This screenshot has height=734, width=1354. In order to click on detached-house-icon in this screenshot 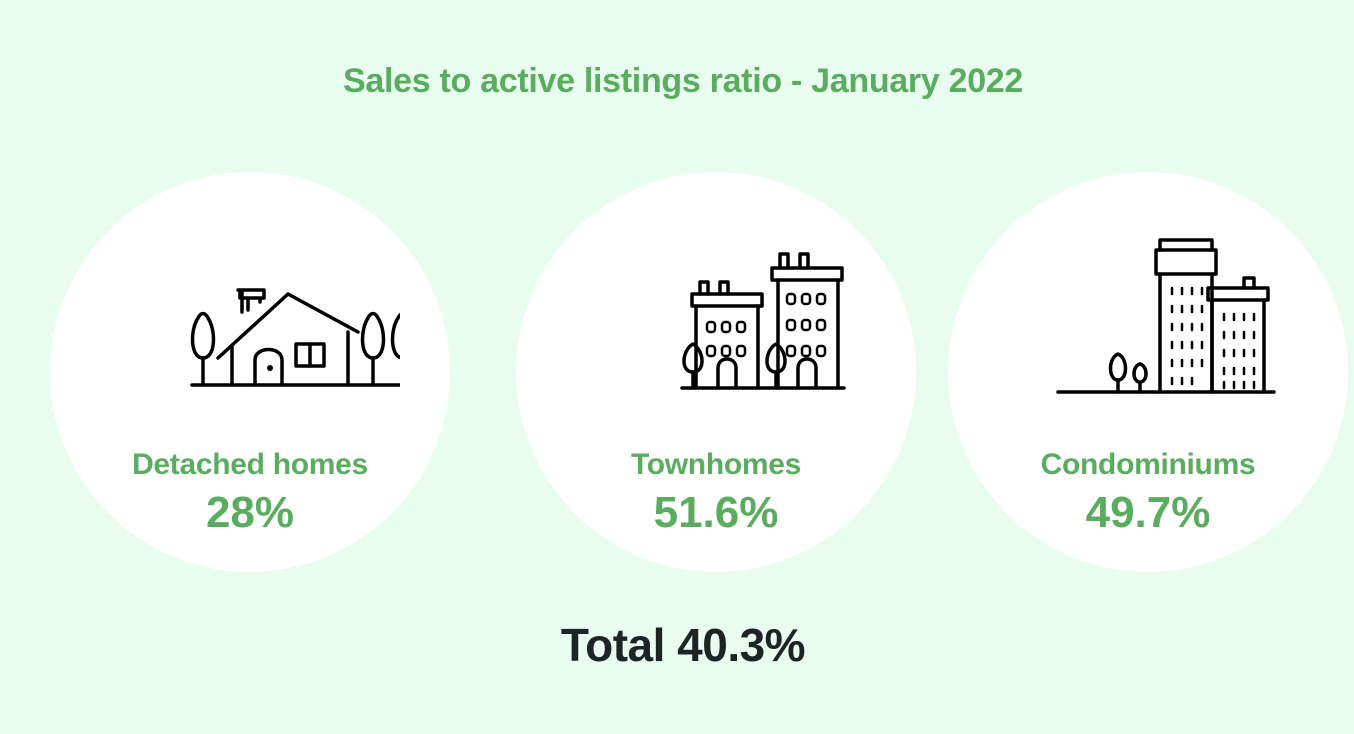, I will do `click(295, 337)`.